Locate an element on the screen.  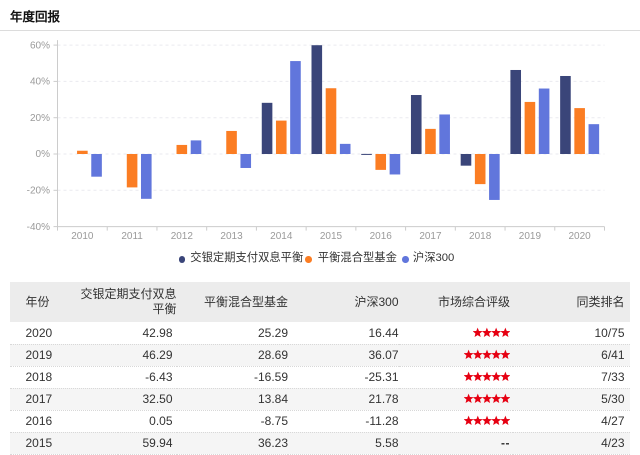
svg-text: 2016 is located at coordinates (381, 236).